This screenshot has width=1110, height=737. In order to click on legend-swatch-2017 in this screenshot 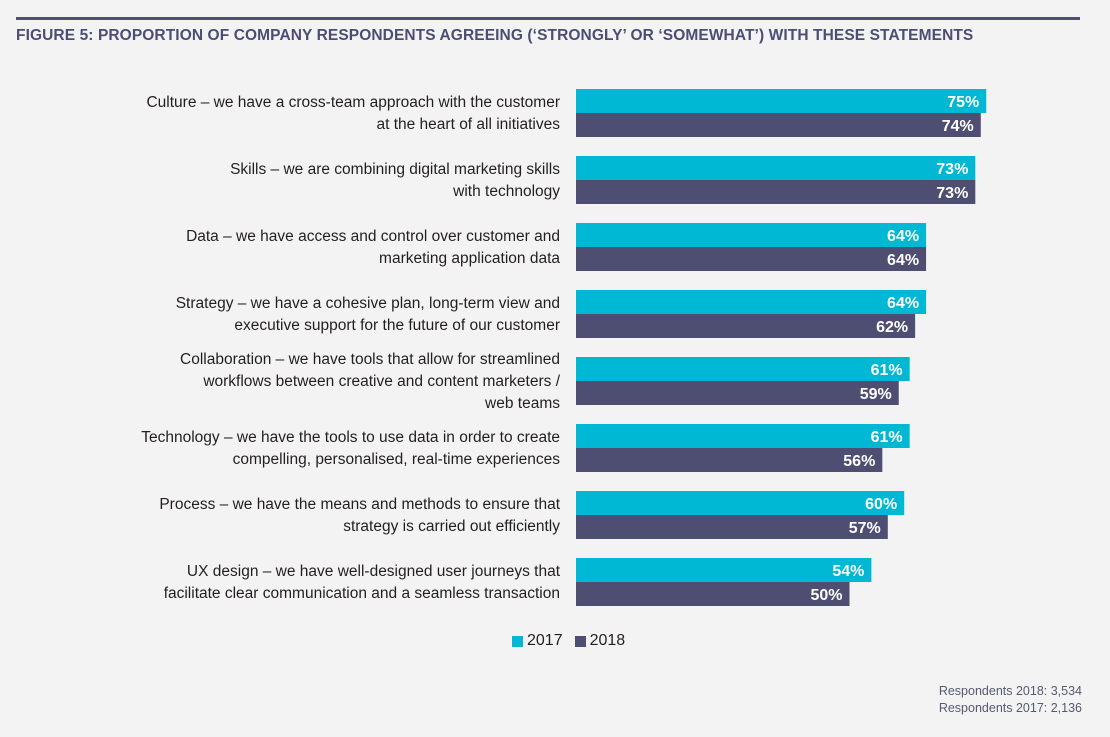, I will do `click(517, 641)`.